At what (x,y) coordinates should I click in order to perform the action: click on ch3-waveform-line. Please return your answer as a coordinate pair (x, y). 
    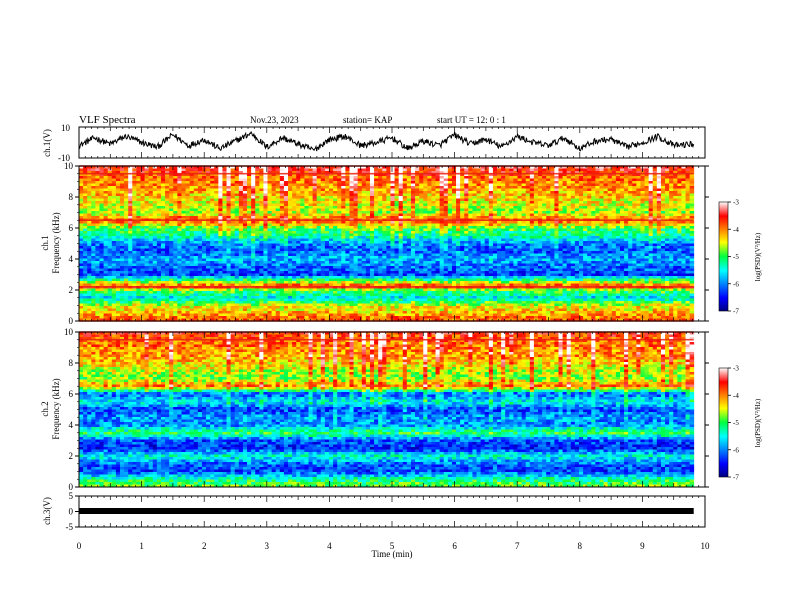
    Looking at the image, I should click on (386, 511).